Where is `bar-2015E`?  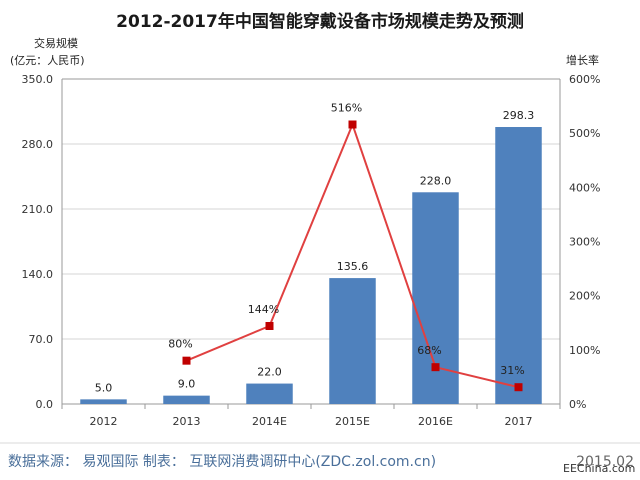
bar-2015E is located at coordinates (352, 341).